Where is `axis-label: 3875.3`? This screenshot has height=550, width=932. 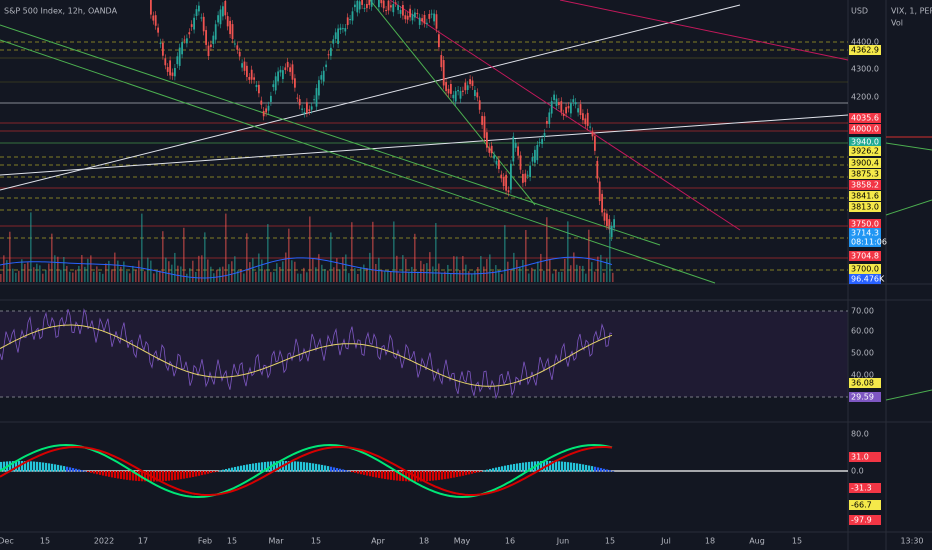 axis-label: 3875.3 is located at coordinates (865, 174).